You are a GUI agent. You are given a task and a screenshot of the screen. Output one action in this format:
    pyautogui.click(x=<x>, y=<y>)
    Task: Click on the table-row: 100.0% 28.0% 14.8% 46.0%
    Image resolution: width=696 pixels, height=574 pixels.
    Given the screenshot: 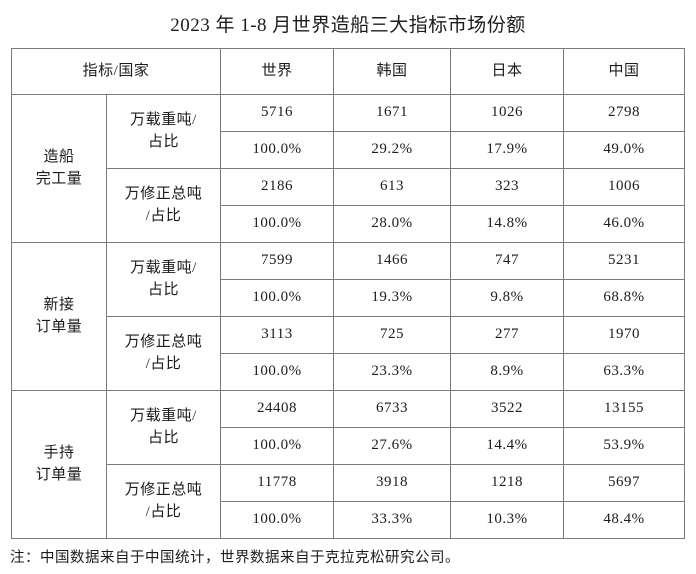 What is the action you would take?
    pyautogui.click(x=349, y=224)
    